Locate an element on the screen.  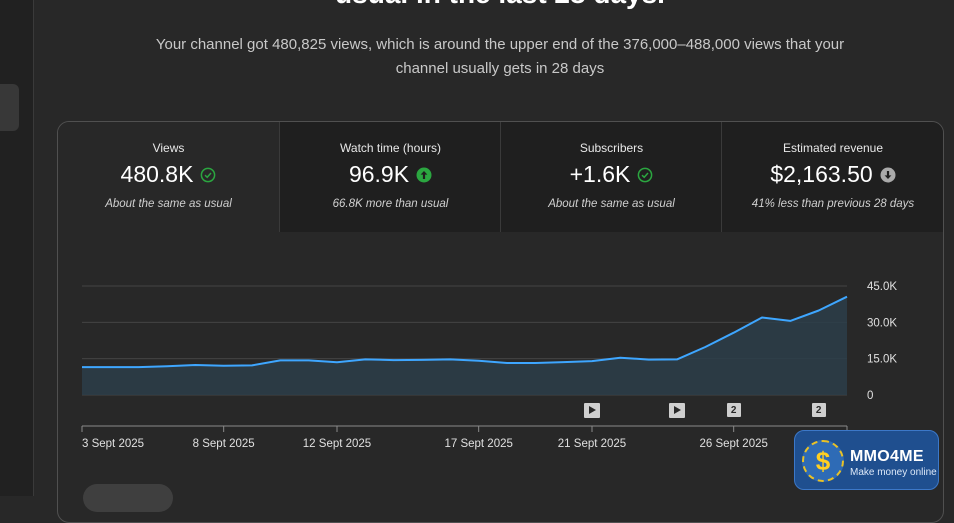
see-more-button is located at coordinates (128, 498).